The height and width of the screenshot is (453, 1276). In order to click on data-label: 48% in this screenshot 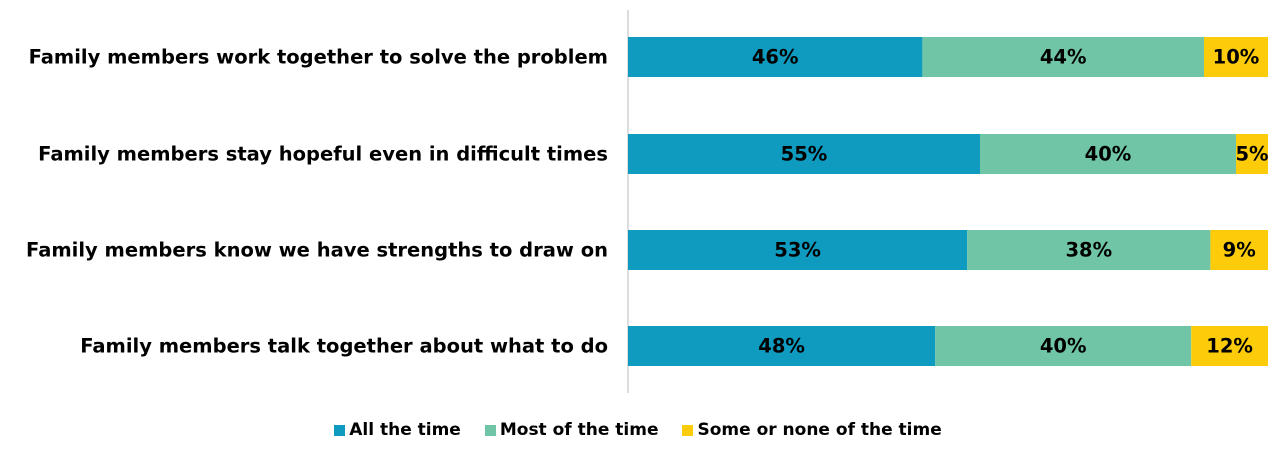, I will do `click(781, 346)`.